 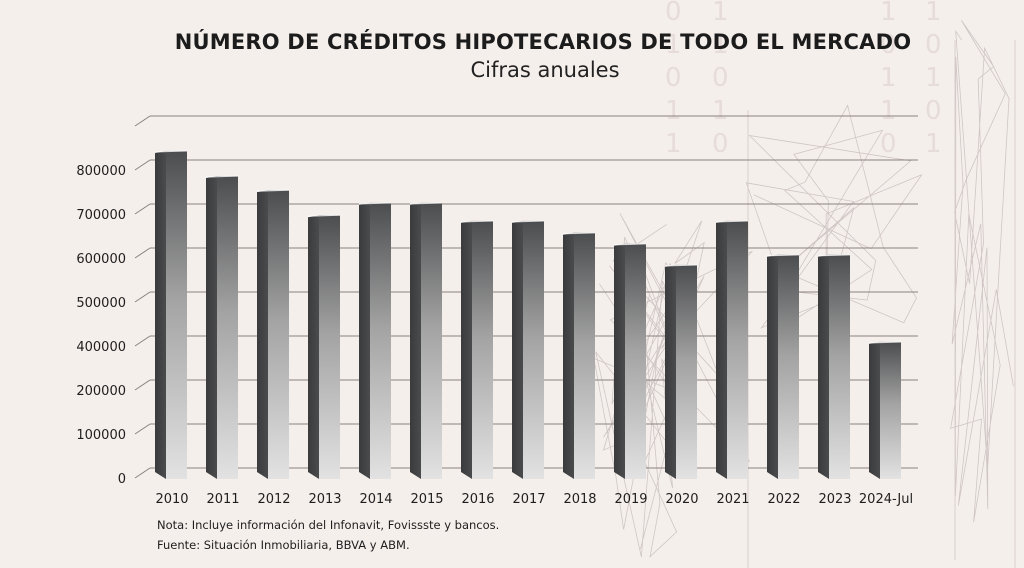 I want to click on y-tick-label: 0, so click(x=122, y=479).